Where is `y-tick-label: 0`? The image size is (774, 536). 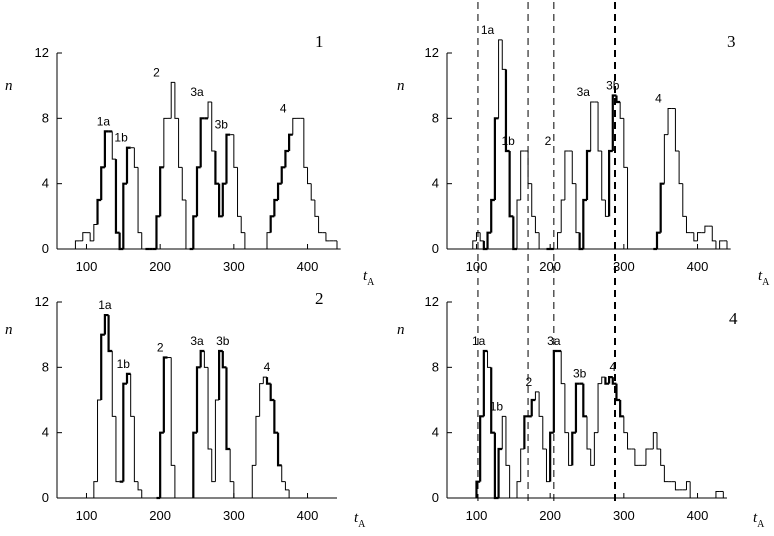 y-tick-label: 0 is located at coordinates (435, 248).